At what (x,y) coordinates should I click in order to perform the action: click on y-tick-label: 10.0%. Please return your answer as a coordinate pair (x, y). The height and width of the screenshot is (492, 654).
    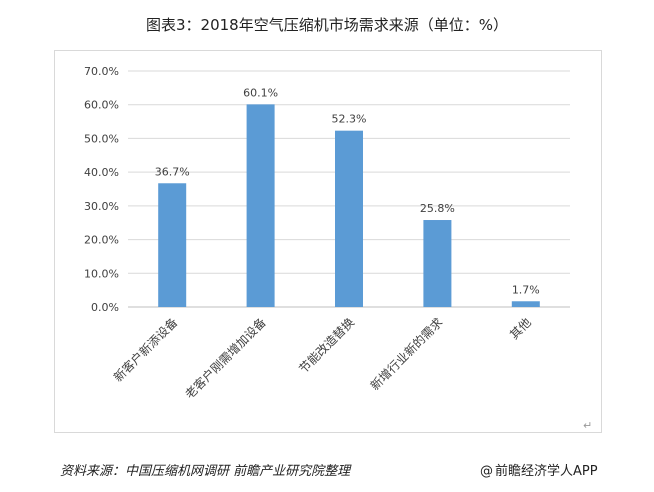
    Looking at the image, I should click on (101, 273).